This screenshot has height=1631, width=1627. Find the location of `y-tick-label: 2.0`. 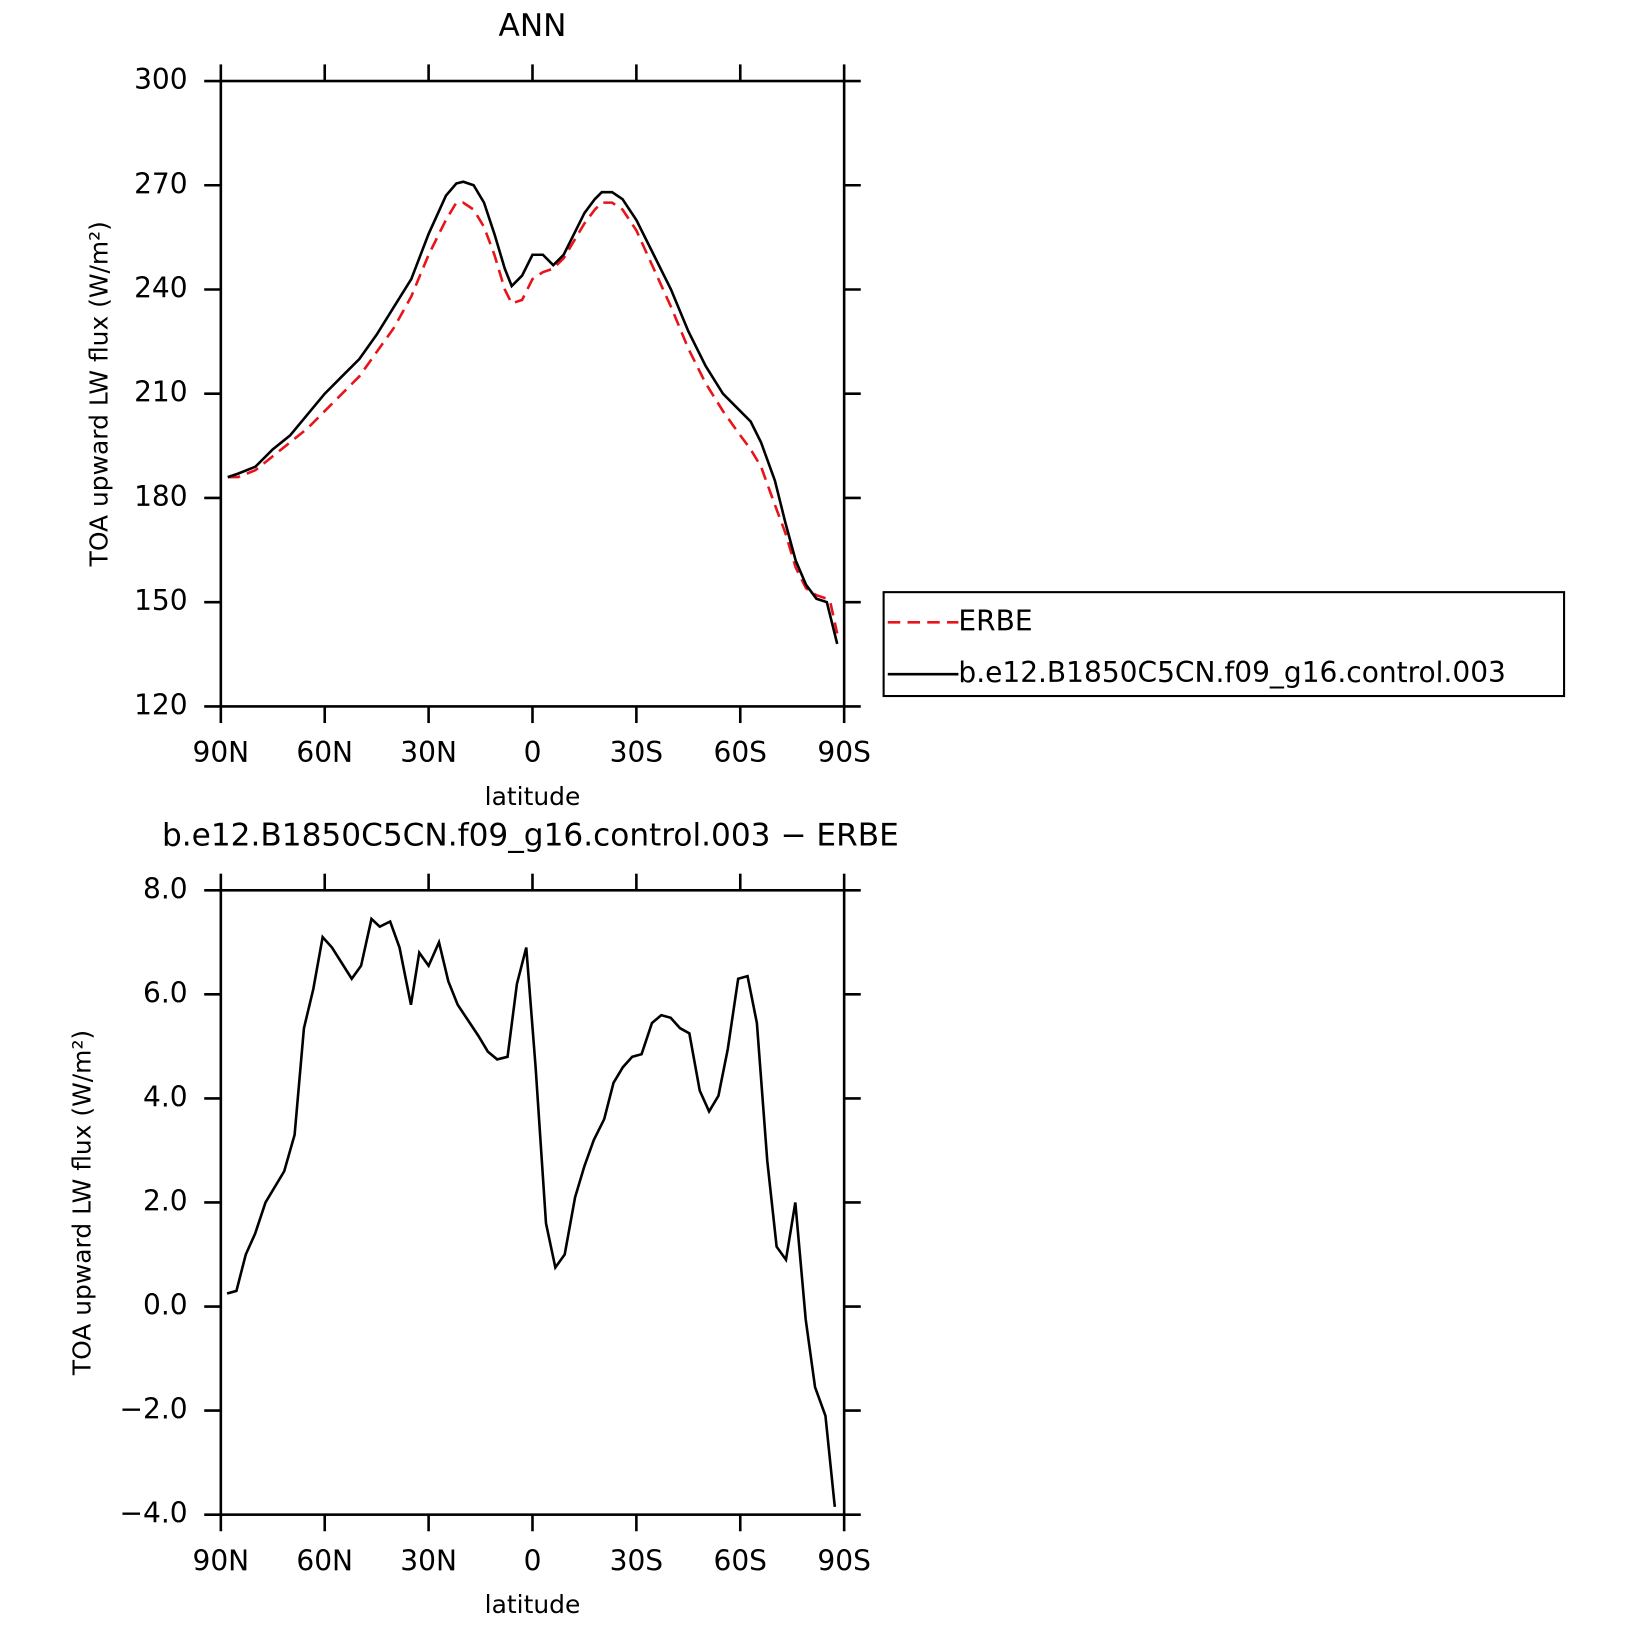

y-tick-label: 2.0 is located at coordinates (165, 1200).